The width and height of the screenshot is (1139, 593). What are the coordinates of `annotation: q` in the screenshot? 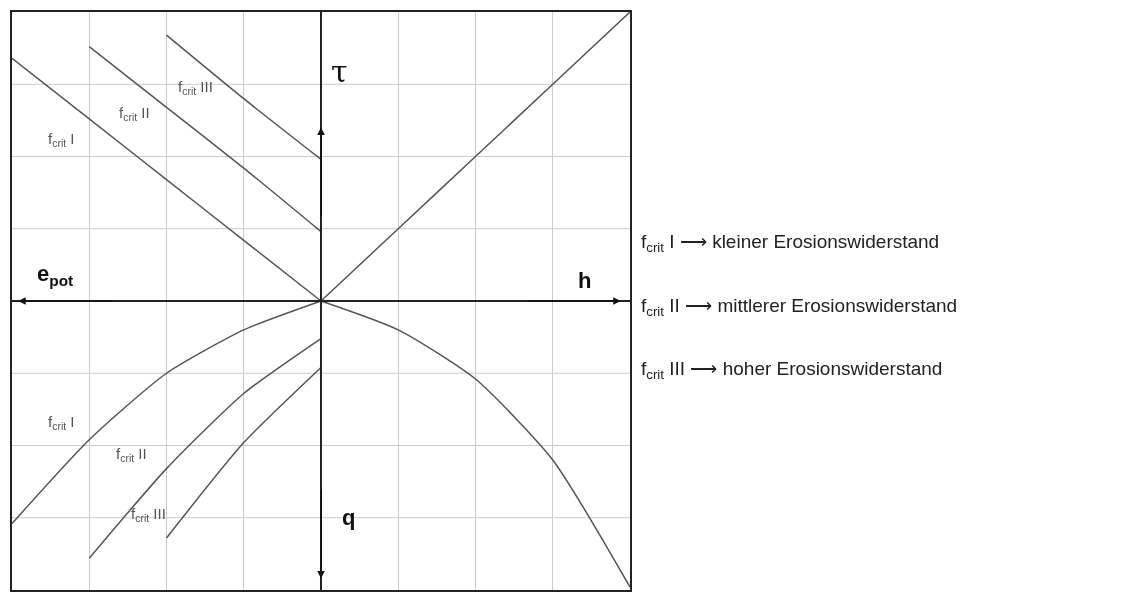 It's located at (349, 517).